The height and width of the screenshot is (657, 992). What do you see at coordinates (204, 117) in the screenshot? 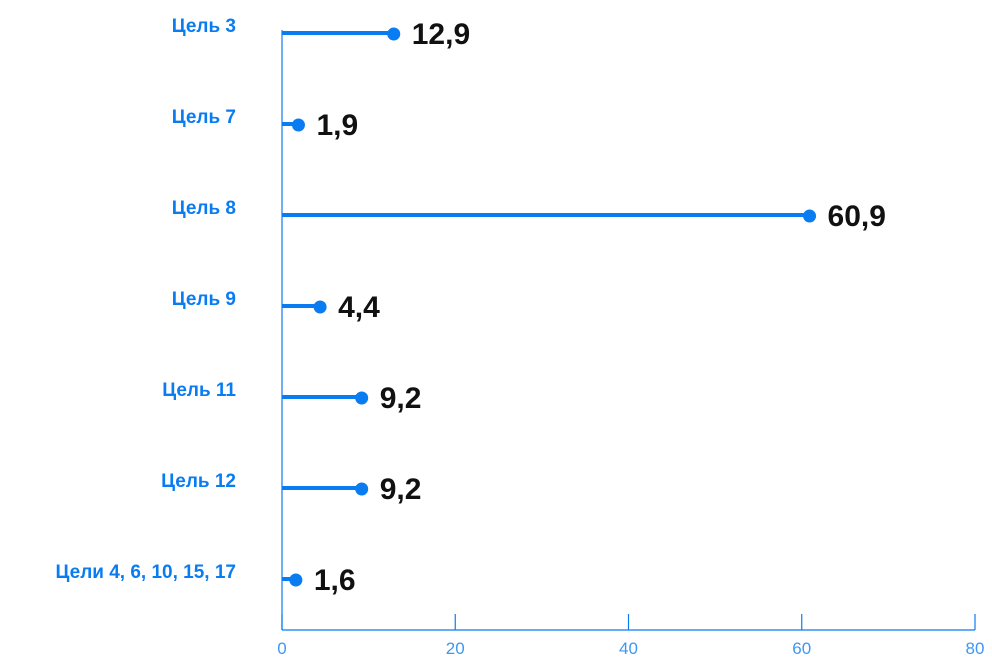
I see `category-label: Цель 7` at bounding box center [204, 117].